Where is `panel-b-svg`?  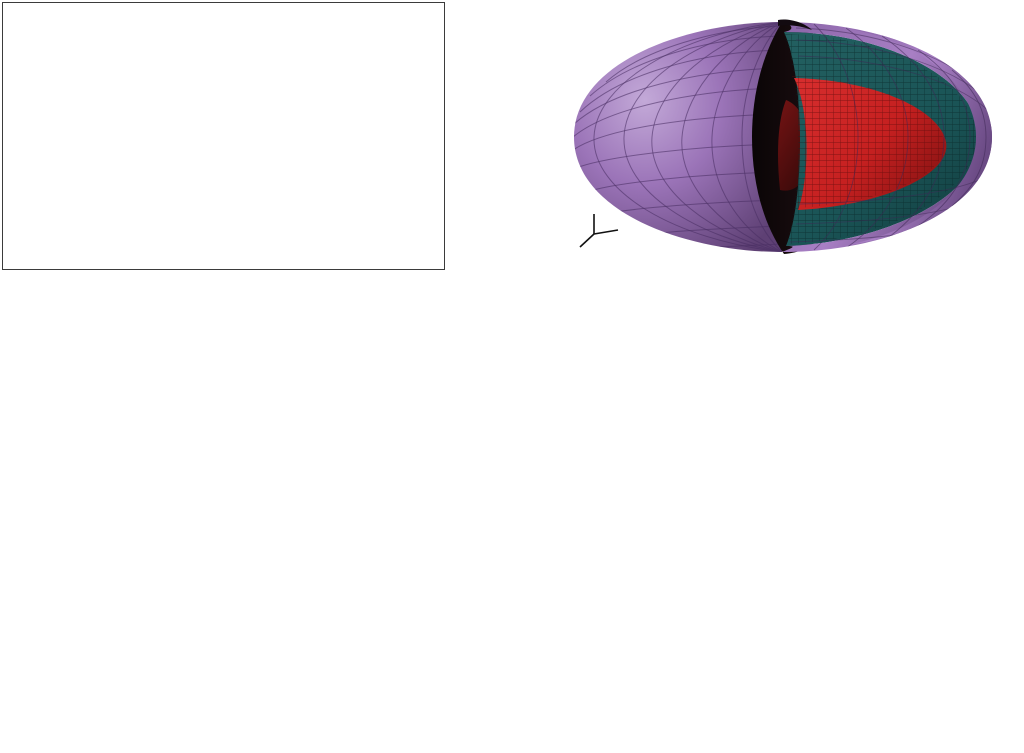
panel-b-svg is located at coordinates (783, 137).